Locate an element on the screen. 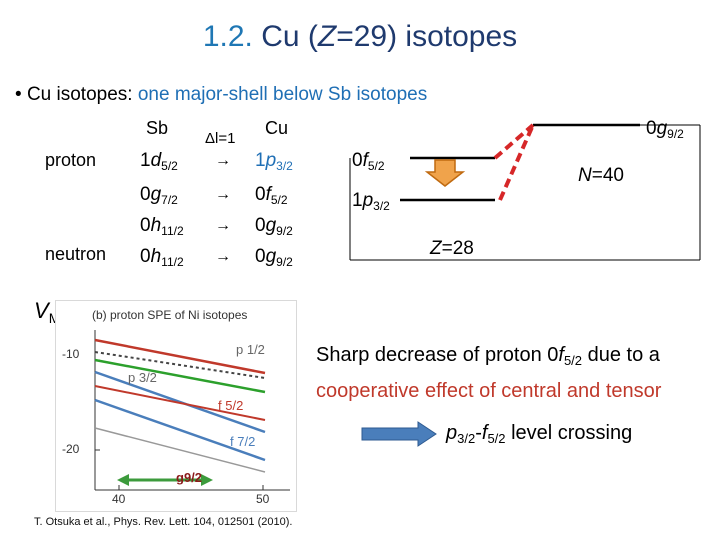 The image size is (720, 540). slide-title: 1.2. Cu (Z=29) isotopes is located at coordinates (360, 37).